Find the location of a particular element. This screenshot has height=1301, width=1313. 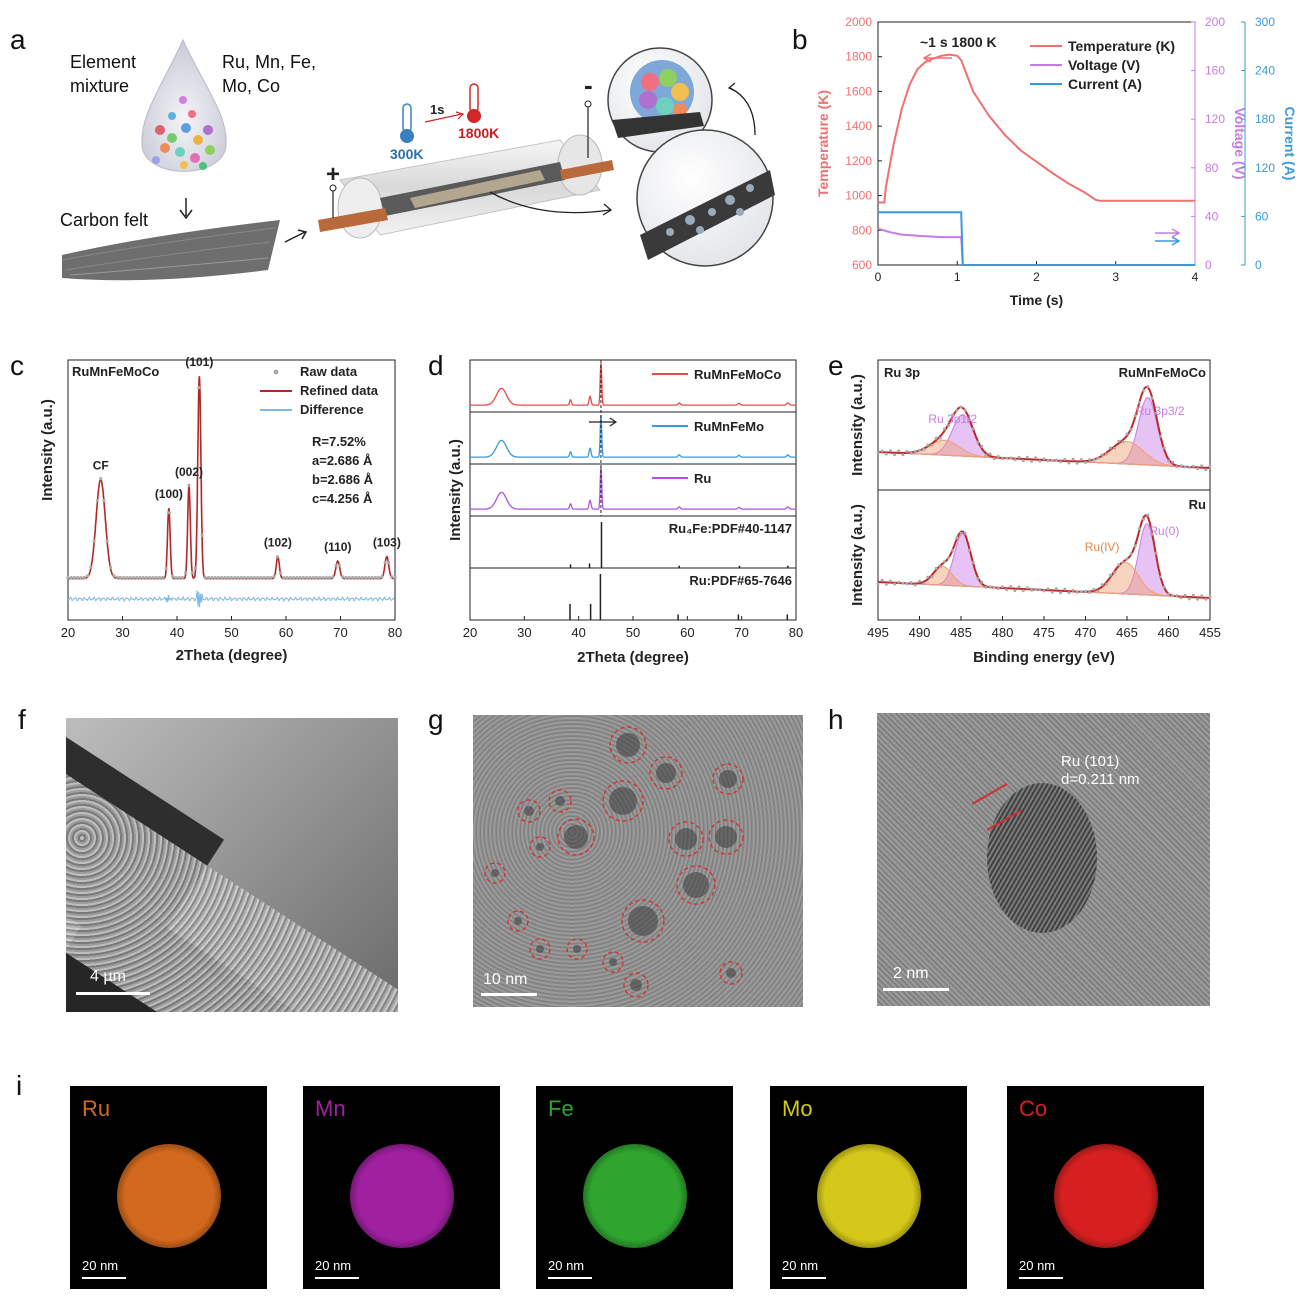

panel-label-c: c is located at coordinates (17, 365).